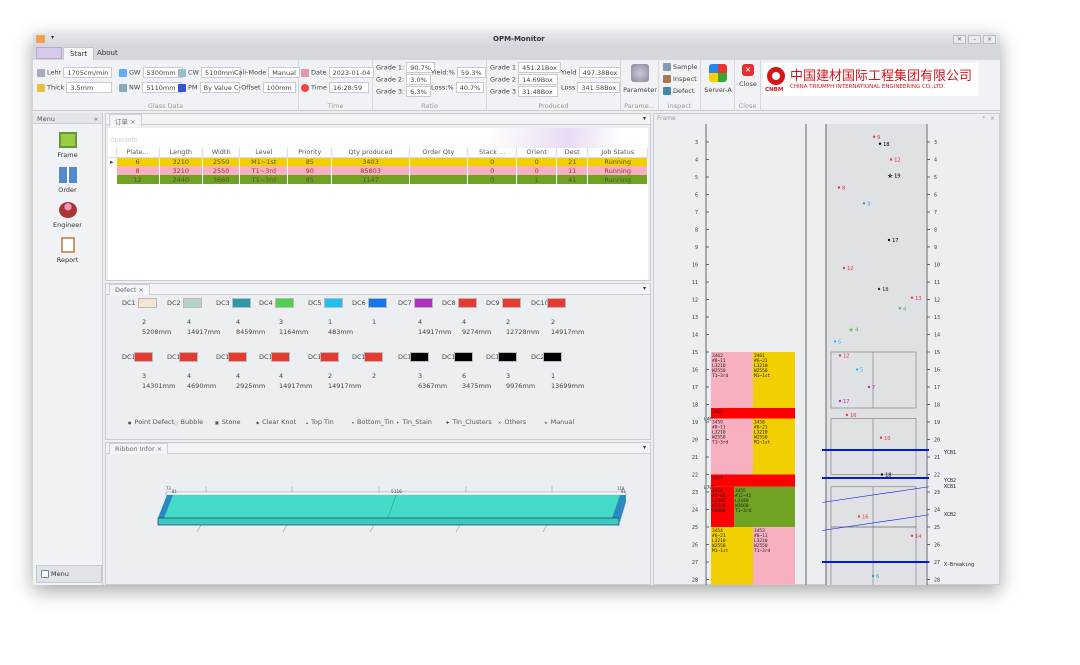 This screenshot has width=1080, height=665. I want to click on legend-marker-icon: ▴, so click(307, 422).